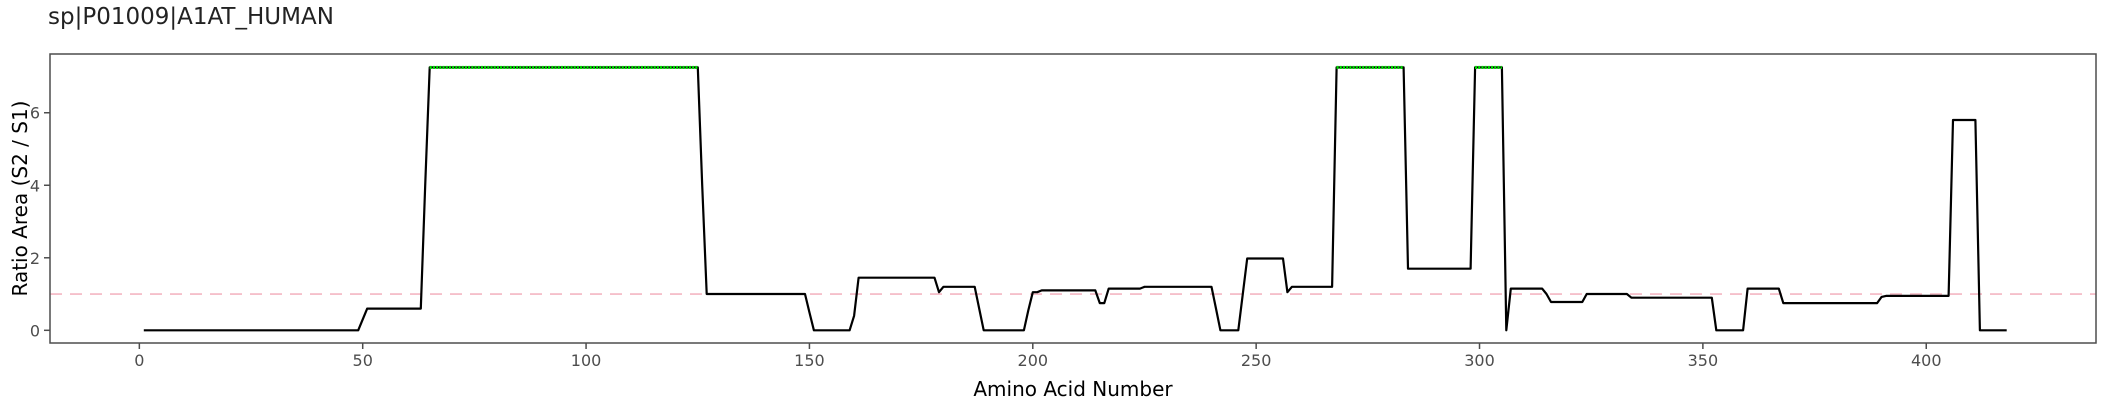  What do you see at coordinates (40, 222) in the screenshot?
I see `y-axis: 0 2 4 6` at bounding box center [40, 222].